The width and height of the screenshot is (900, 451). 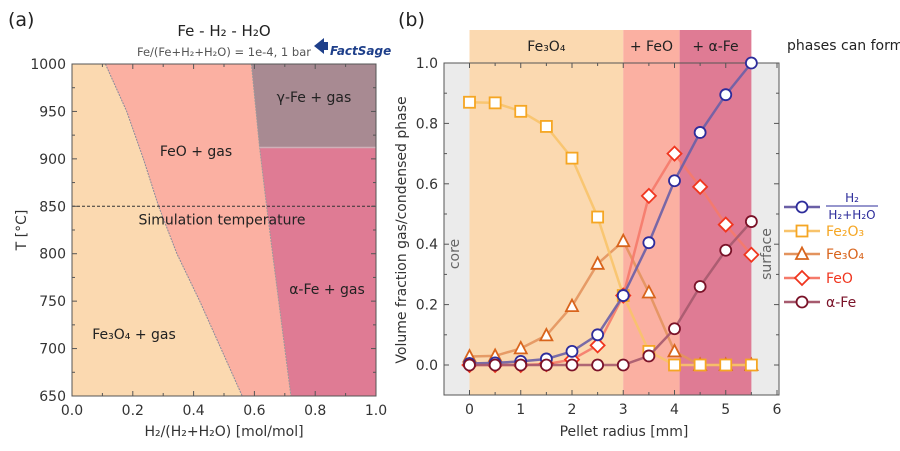 What do you see at coordinates (315, 411) in the screenshot?
I see `x-tick-label: 0.8` at bounding box center [315, 411].